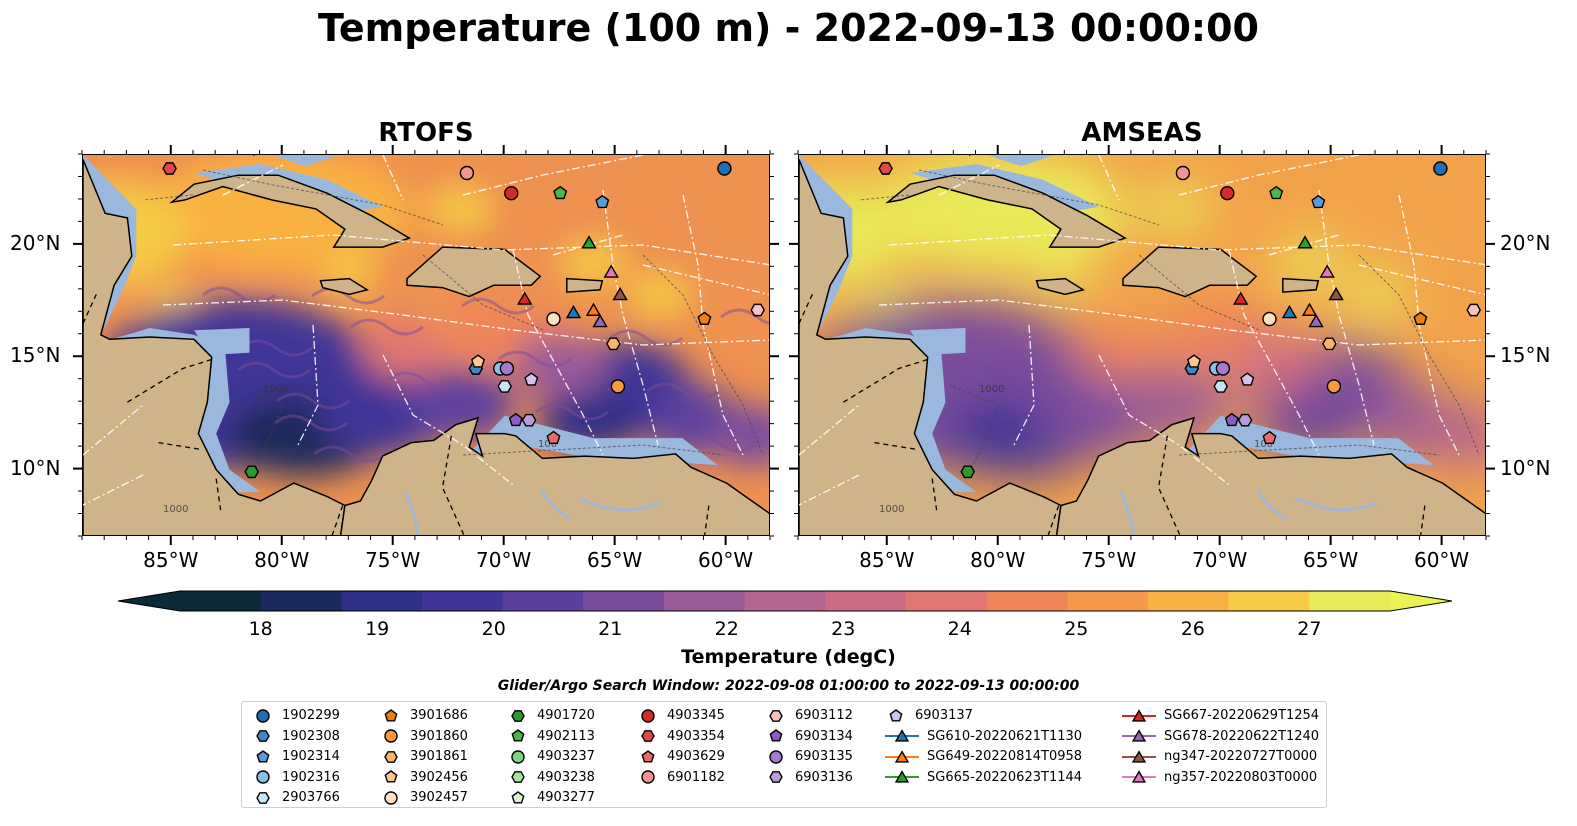  Describe the element at coordinates (1309, 629) in the screenshot. I see `colorbar-tick-label: 27` at that location.